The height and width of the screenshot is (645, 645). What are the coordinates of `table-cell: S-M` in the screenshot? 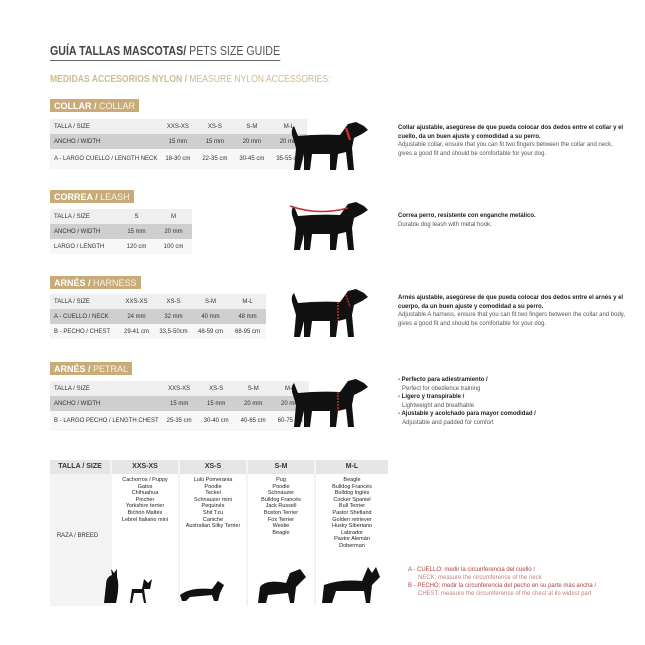 It's located at (210, 301).